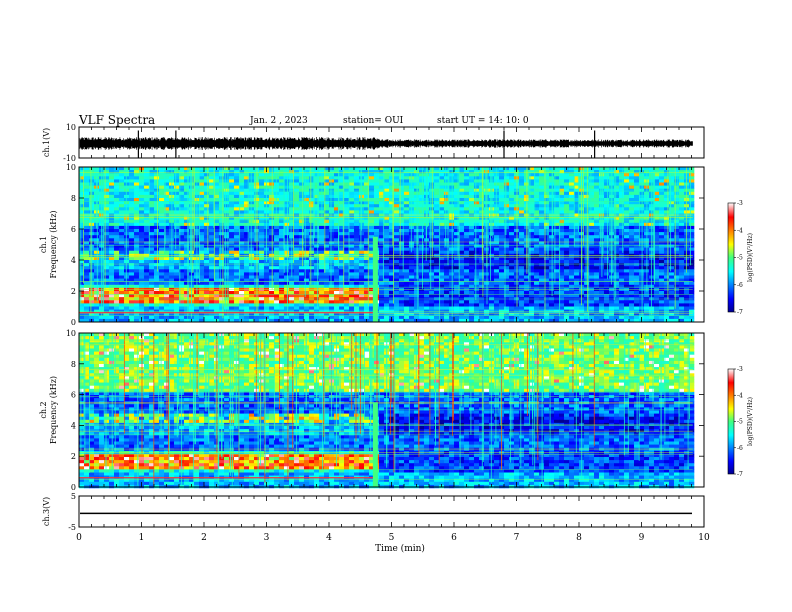  Describe the element at coordinates (386, 143) in the screenshot. I see `ch1-waveform` at that location.